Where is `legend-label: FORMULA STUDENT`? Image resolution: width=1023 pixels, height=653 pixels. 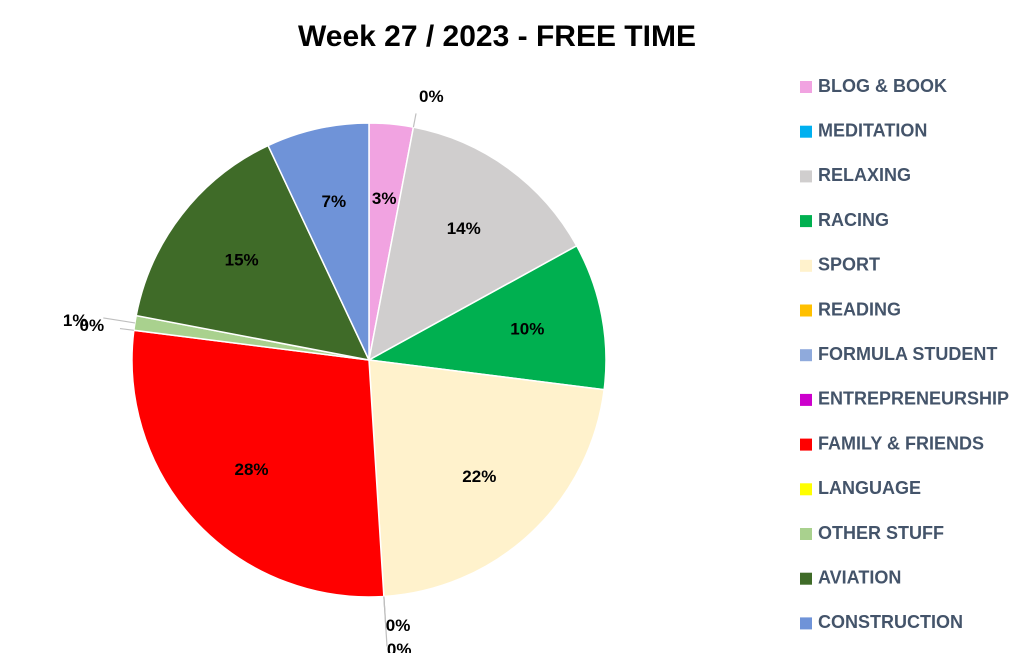 legend-label: FORMULA STUDENT is located at coordinates (907, 354).